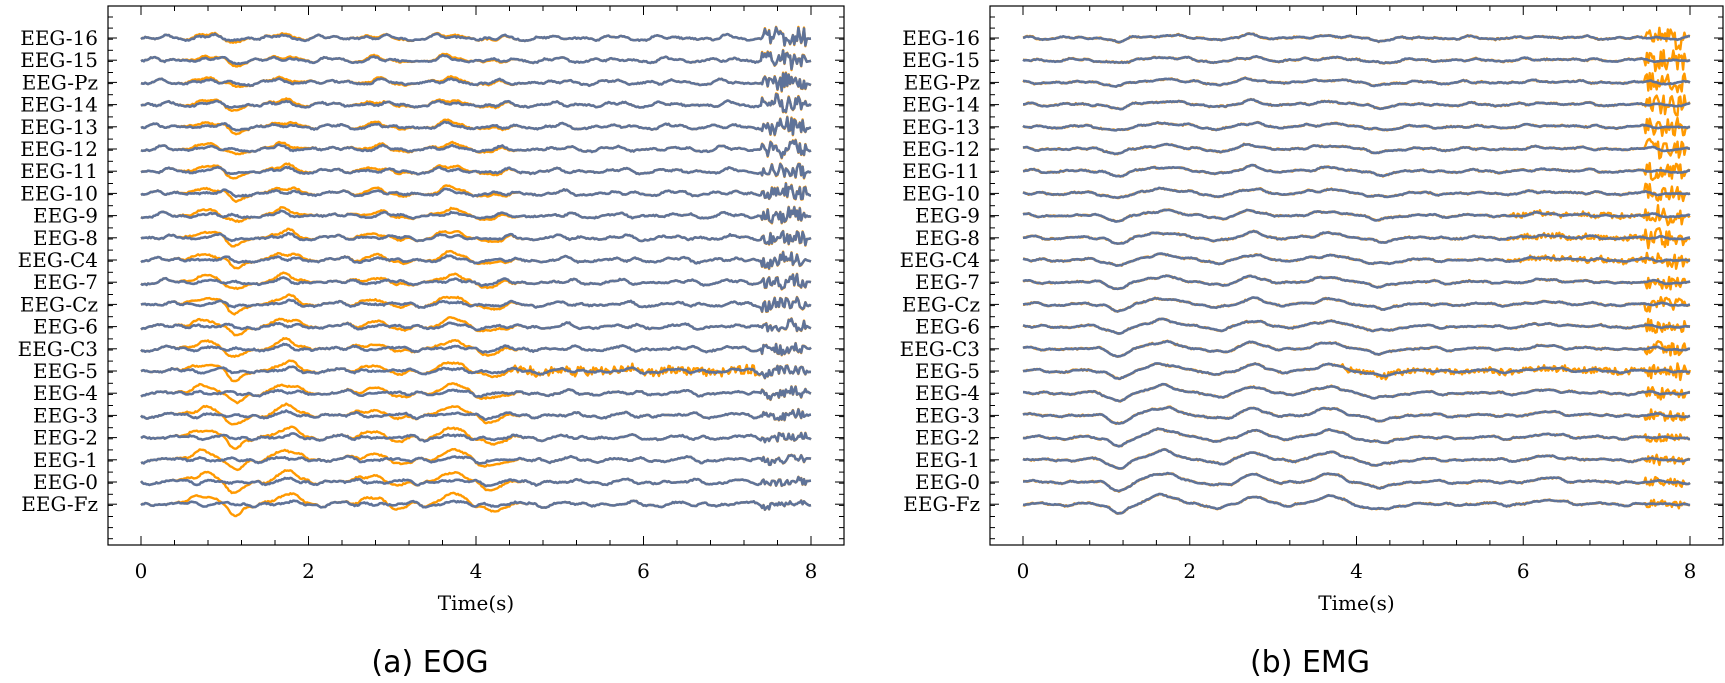 The image size is (1725, 683). I want to click on channel-label: EEG-3, so click(65, 415).